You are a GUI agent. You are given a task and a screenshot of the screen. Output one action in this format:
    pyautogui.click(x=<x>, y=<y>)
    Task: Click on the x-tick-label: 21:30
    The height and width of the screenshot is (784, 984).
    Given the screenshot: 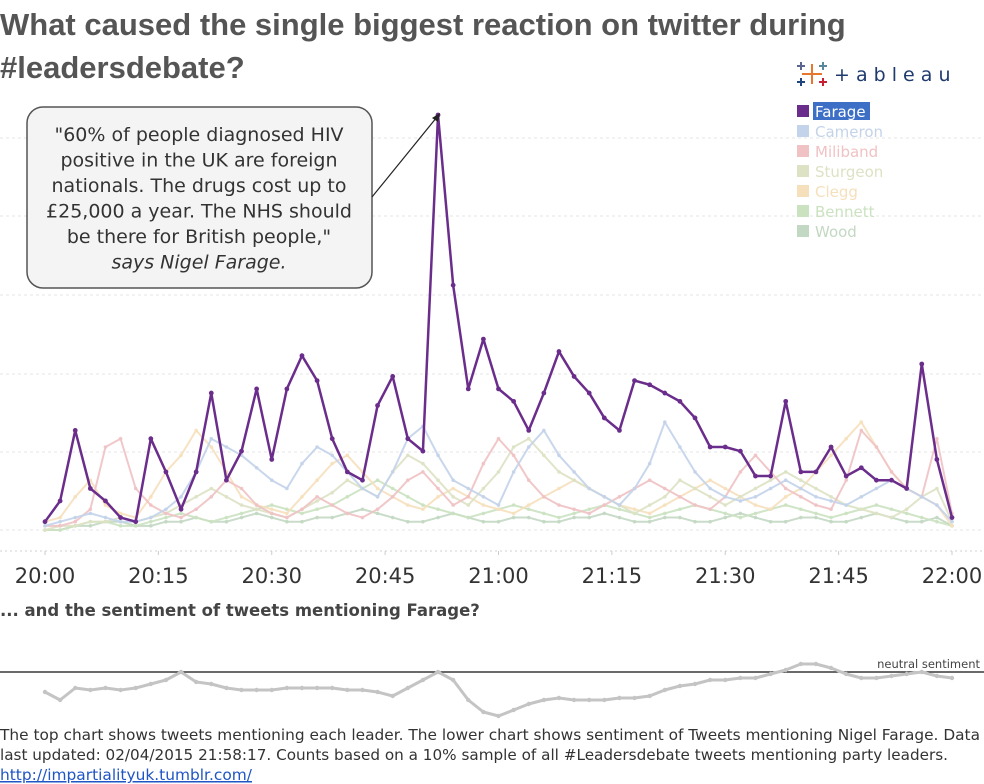 What is the action you would take?
    pyautogui.click(x=725, y=576)
    